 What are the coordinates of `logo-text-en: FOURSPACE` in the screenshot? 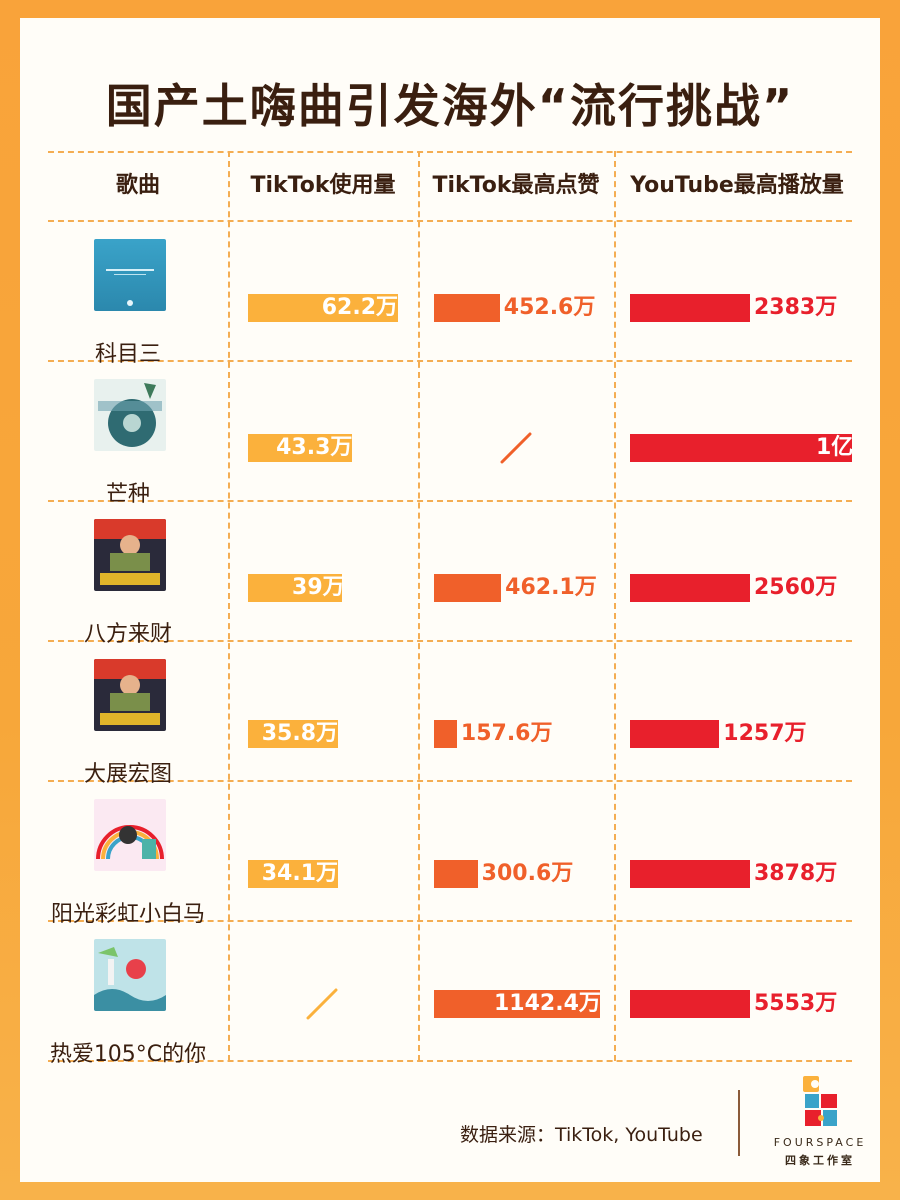 It's located at (820, 1142).